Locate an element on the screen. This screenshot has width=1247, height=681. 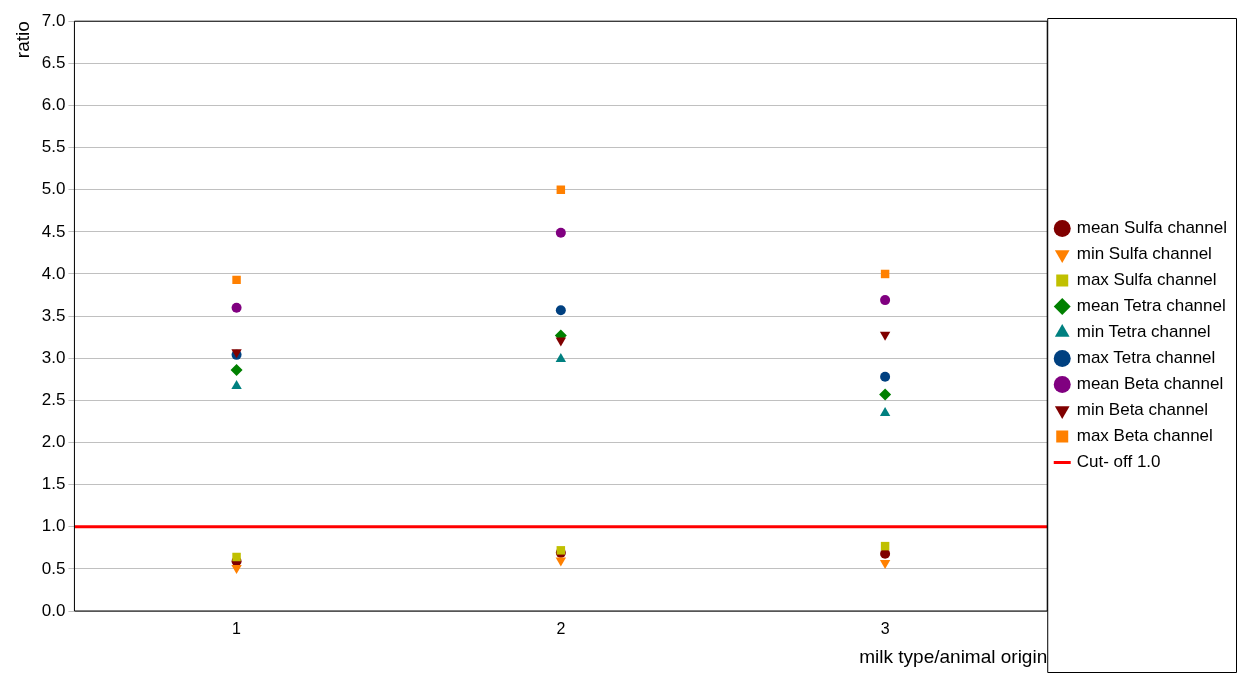
y-tick-label: 6.5 is located at coordinates (53, 63).